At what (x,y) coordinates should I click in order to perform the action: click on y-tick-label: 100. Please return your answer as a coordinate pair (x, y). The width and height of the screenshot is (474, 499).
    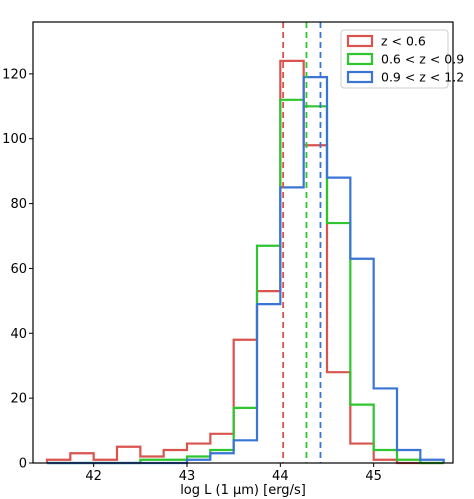
    Looking at the image, I should click on (14, 139).